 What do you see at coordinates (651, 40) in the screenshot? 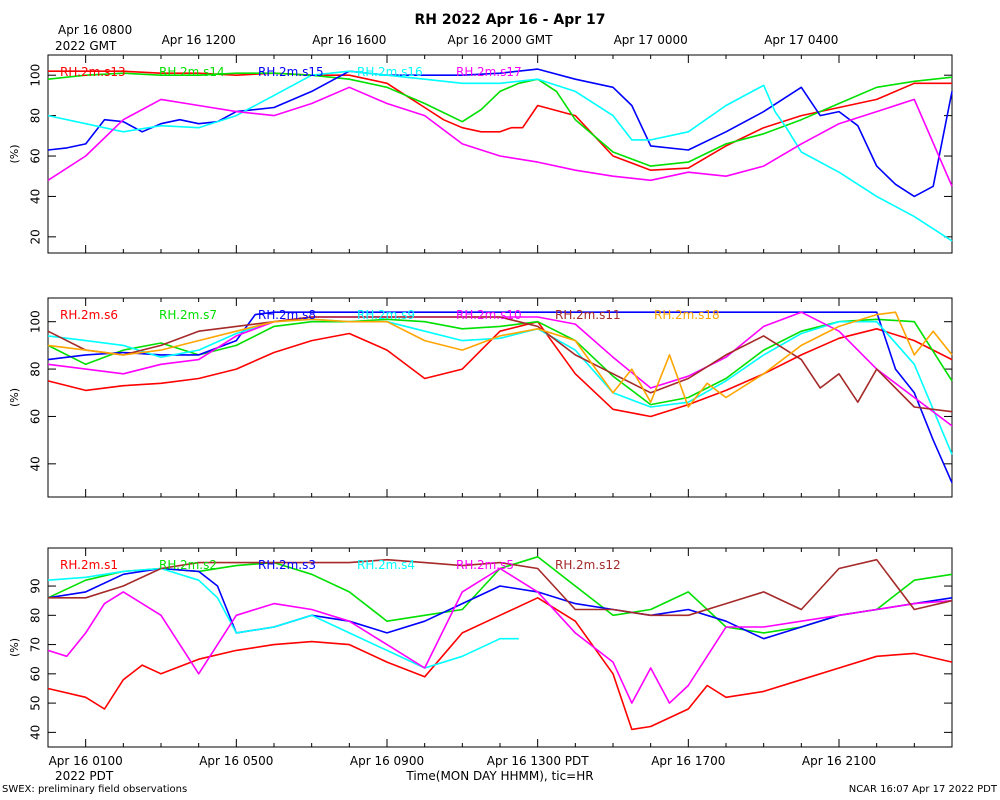
I see `top-axis-tick-label: Apr 17 0000` at bounding box center [651, 40].